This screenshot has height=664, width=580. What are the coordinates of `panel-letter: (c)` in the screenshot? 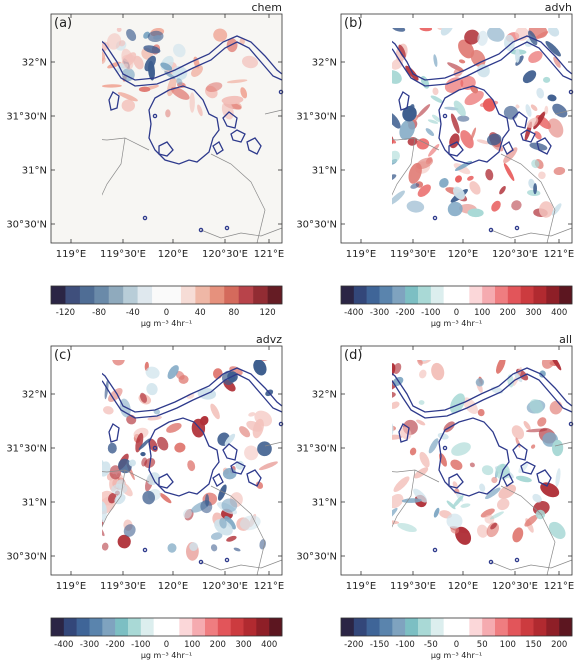 It's located at (62, 355).